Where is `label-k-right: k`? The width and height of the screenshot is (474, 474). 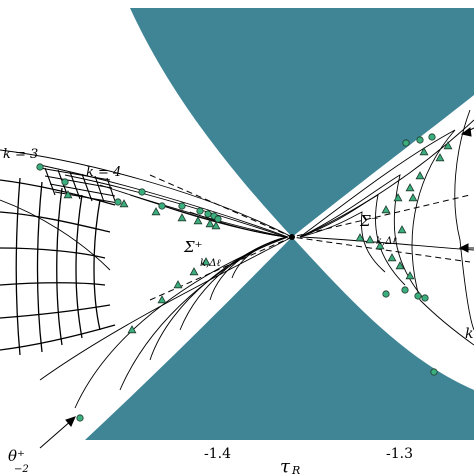
label-k-right: k is located at coordinates (469, 334).